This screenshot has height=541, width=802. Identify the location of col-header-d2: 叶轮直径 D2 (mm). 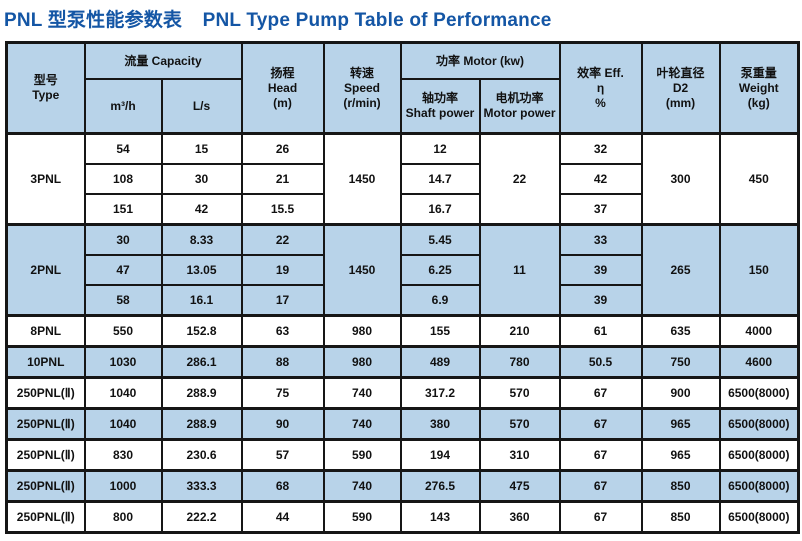
(680, 88).